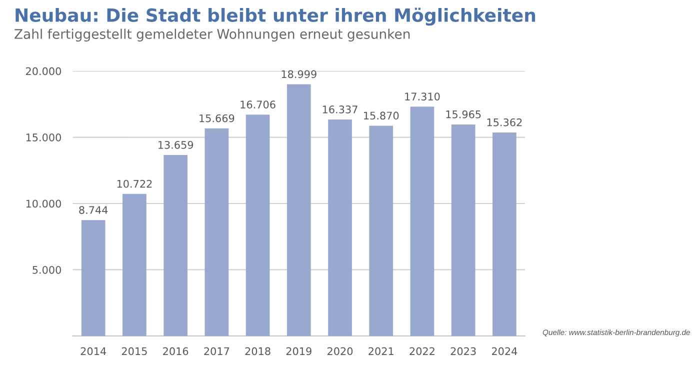 The height and width of the screenshot is (370, 700). Describe the element at coordinates (299, 351) in the screenshot. I see `x-tick-label: 2019` at that location.